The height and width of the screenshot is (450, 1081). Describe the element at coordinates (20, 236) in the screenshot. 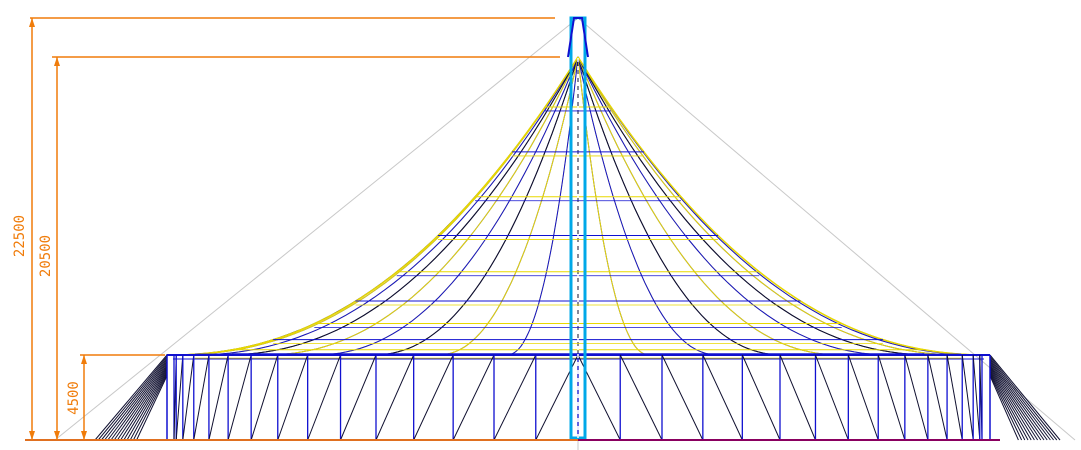

I see `dimension-label-overall: 22500` at that location.